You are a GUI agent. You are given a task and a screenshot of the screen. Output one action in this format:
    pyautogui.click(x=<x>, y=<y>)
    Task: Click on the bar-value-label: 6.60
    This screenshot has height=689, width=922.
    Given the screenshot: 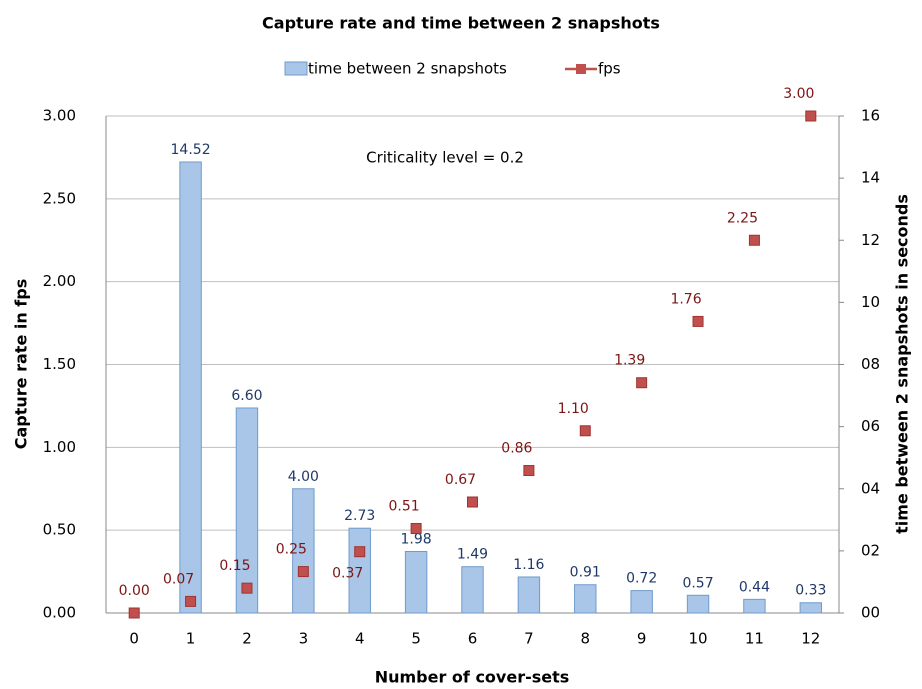 What is the action you would take?
    pyautogui.click(x=246, y=396)
    